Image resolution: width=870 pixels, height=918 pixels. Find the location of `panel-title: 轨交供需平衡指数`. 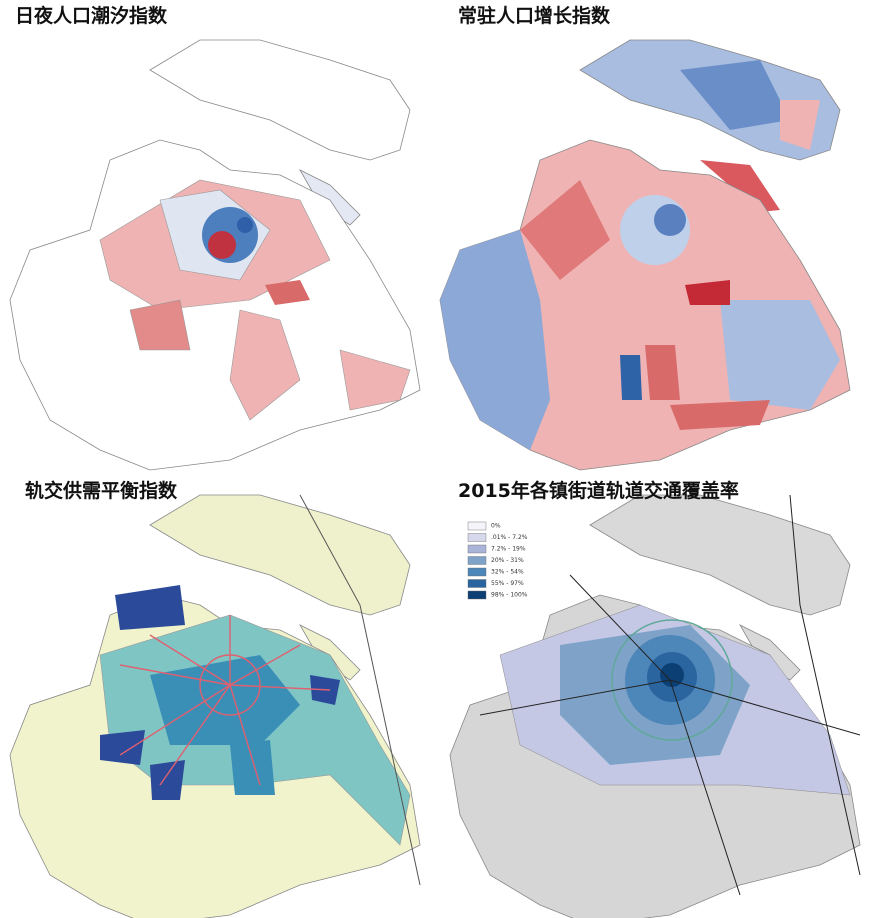

panel-title: 轨交供需平衡指数 is located at coordinates (101, 490).